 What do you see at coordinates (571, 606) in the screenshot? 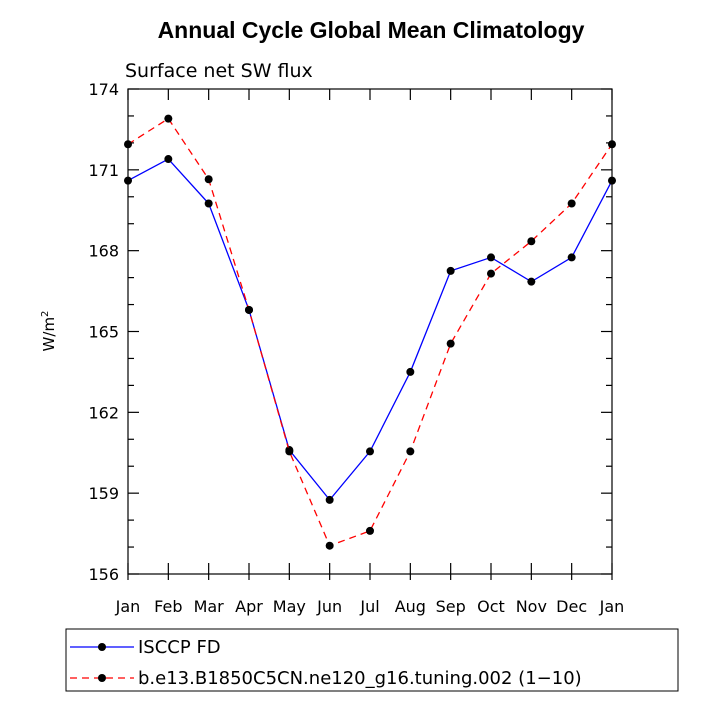
I see `x-tick-label: Dec` at bounding box center [571, 606].